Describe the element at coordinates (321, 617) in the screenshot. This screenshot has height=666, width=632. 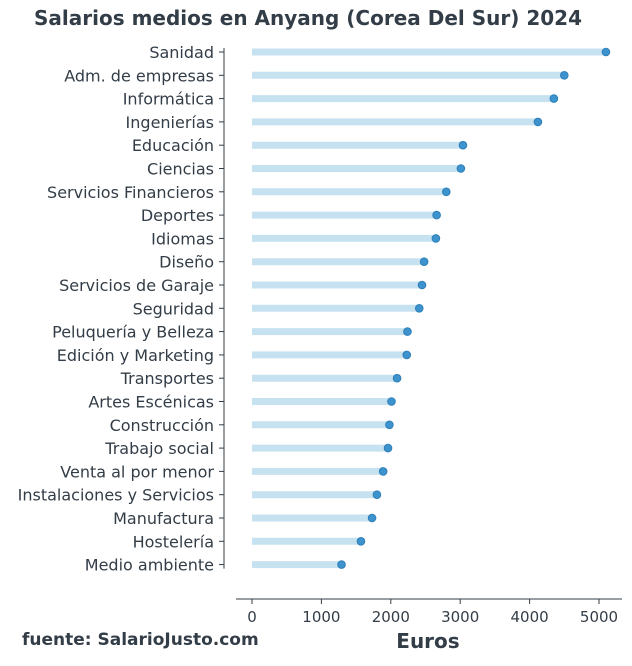
I see `x-tick-label: 1000` at that location.